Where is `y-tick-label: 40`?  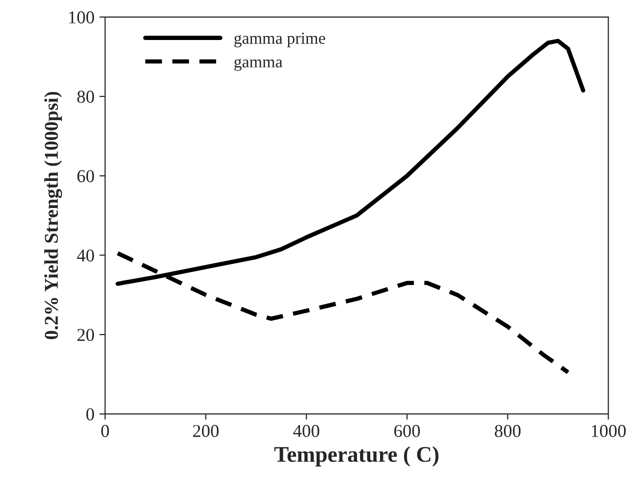
y-tick-label: 40 is located at coordinates (85, 255).